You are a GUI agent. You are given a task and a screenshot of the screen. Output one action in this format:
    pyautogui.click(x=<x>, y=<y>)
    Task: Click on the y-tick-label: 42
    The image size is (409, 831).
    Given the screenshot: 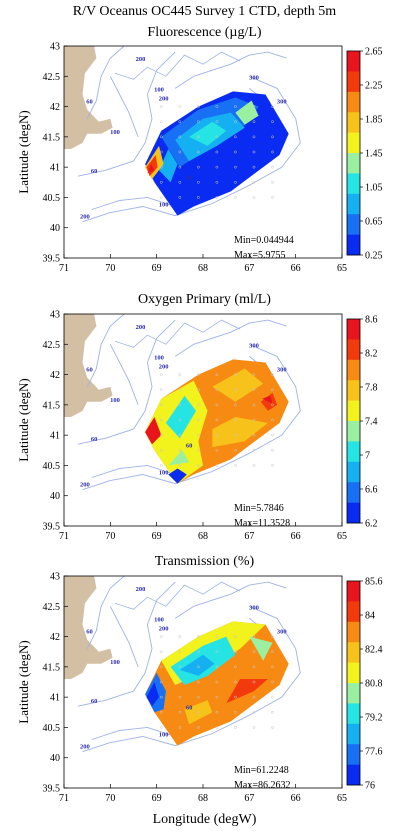 What is the action you would take?
    pyautogui.click(x=55, y=107)
    